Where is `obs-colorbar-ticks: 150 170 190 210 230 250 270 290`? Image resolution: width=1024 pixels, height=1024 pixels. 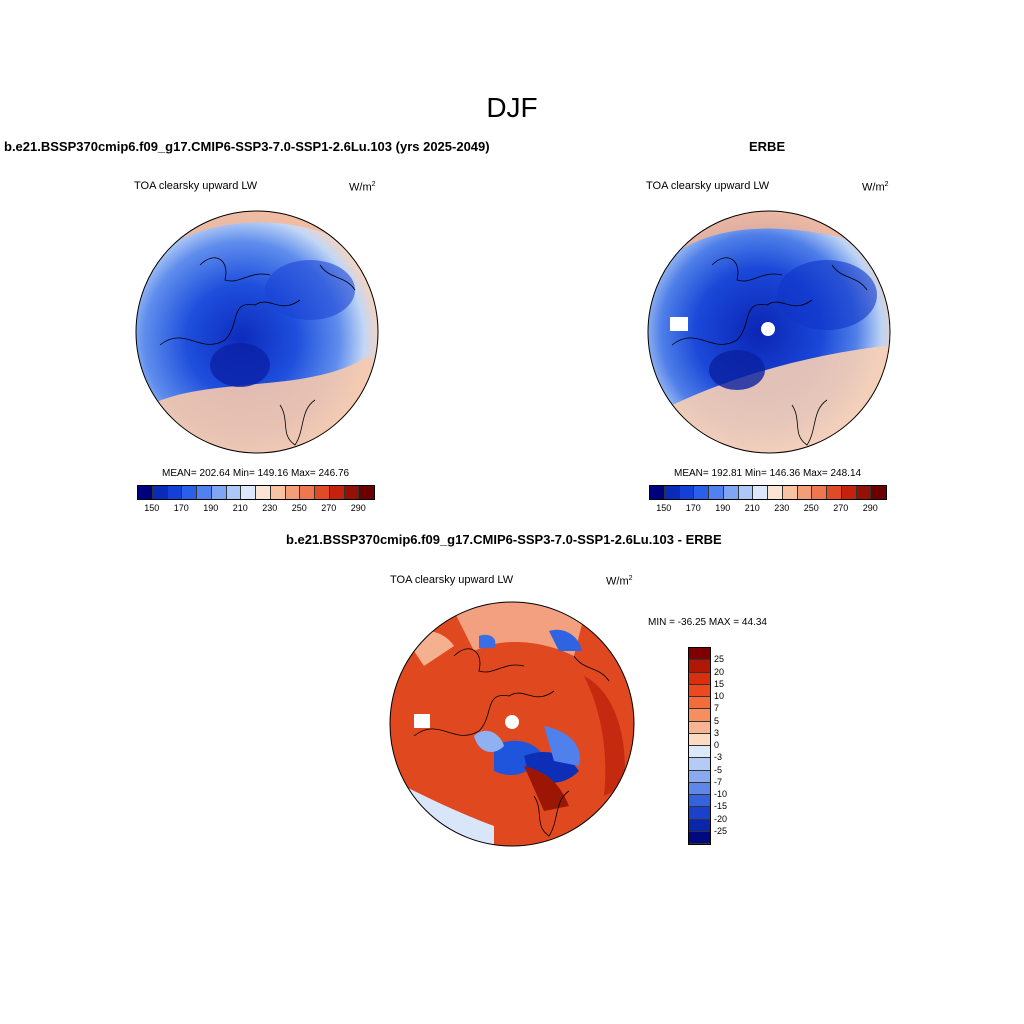 obs-colorbar-ticks: 150 170 190 210 230 250 270 290 is located at coordinates (767, 509).